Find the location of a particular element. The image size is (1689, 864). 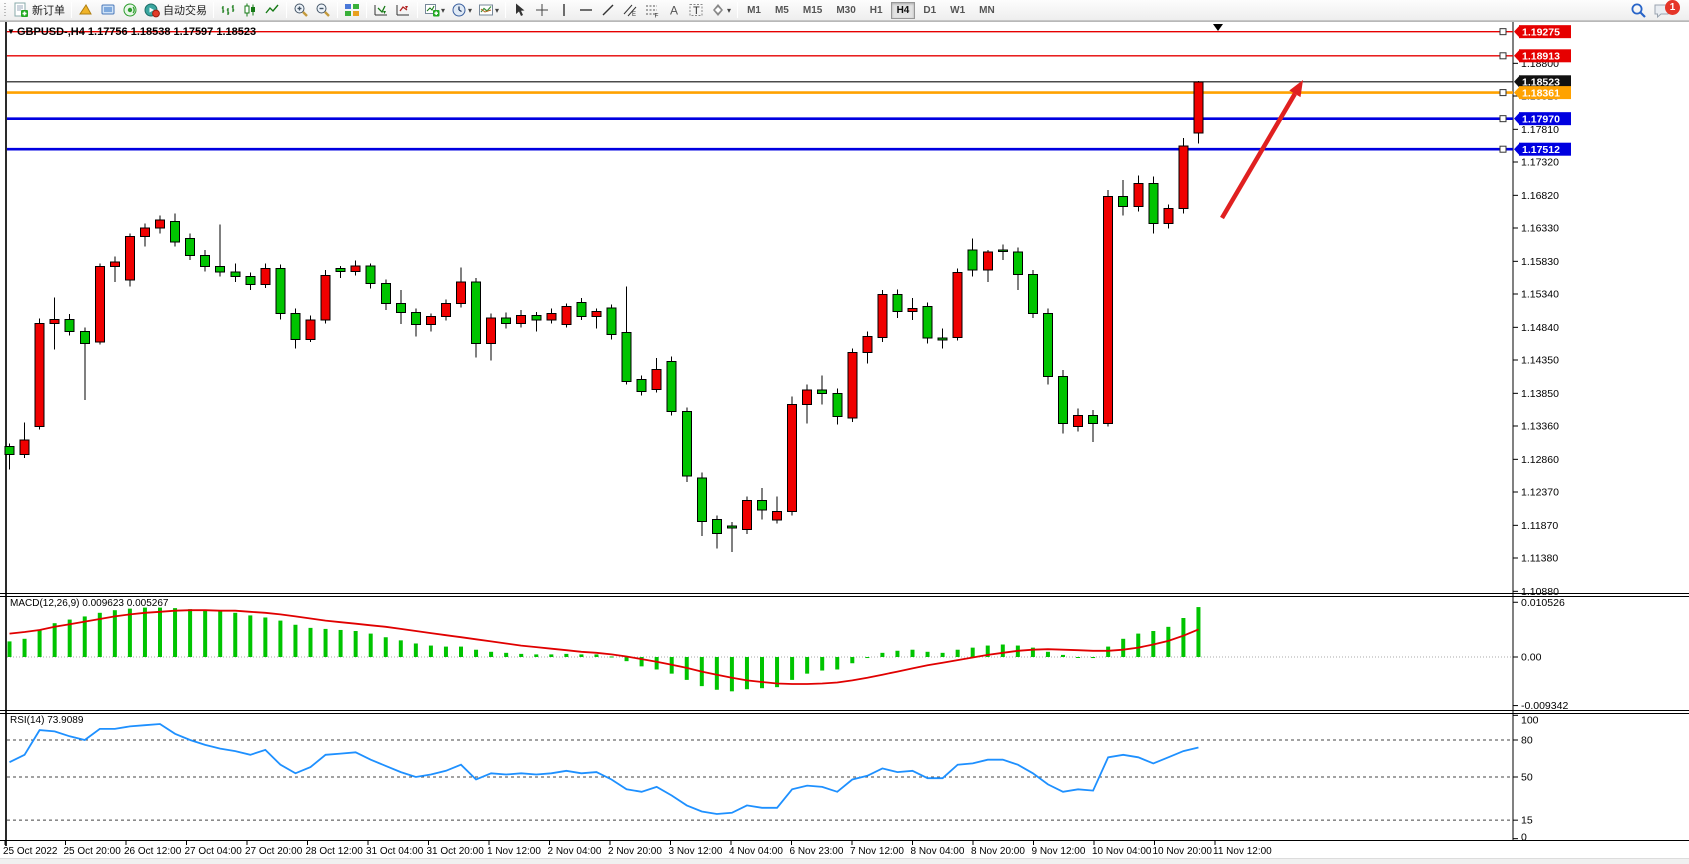

tab-timeframe-D1: D1 is located at coordinates (930, 10).